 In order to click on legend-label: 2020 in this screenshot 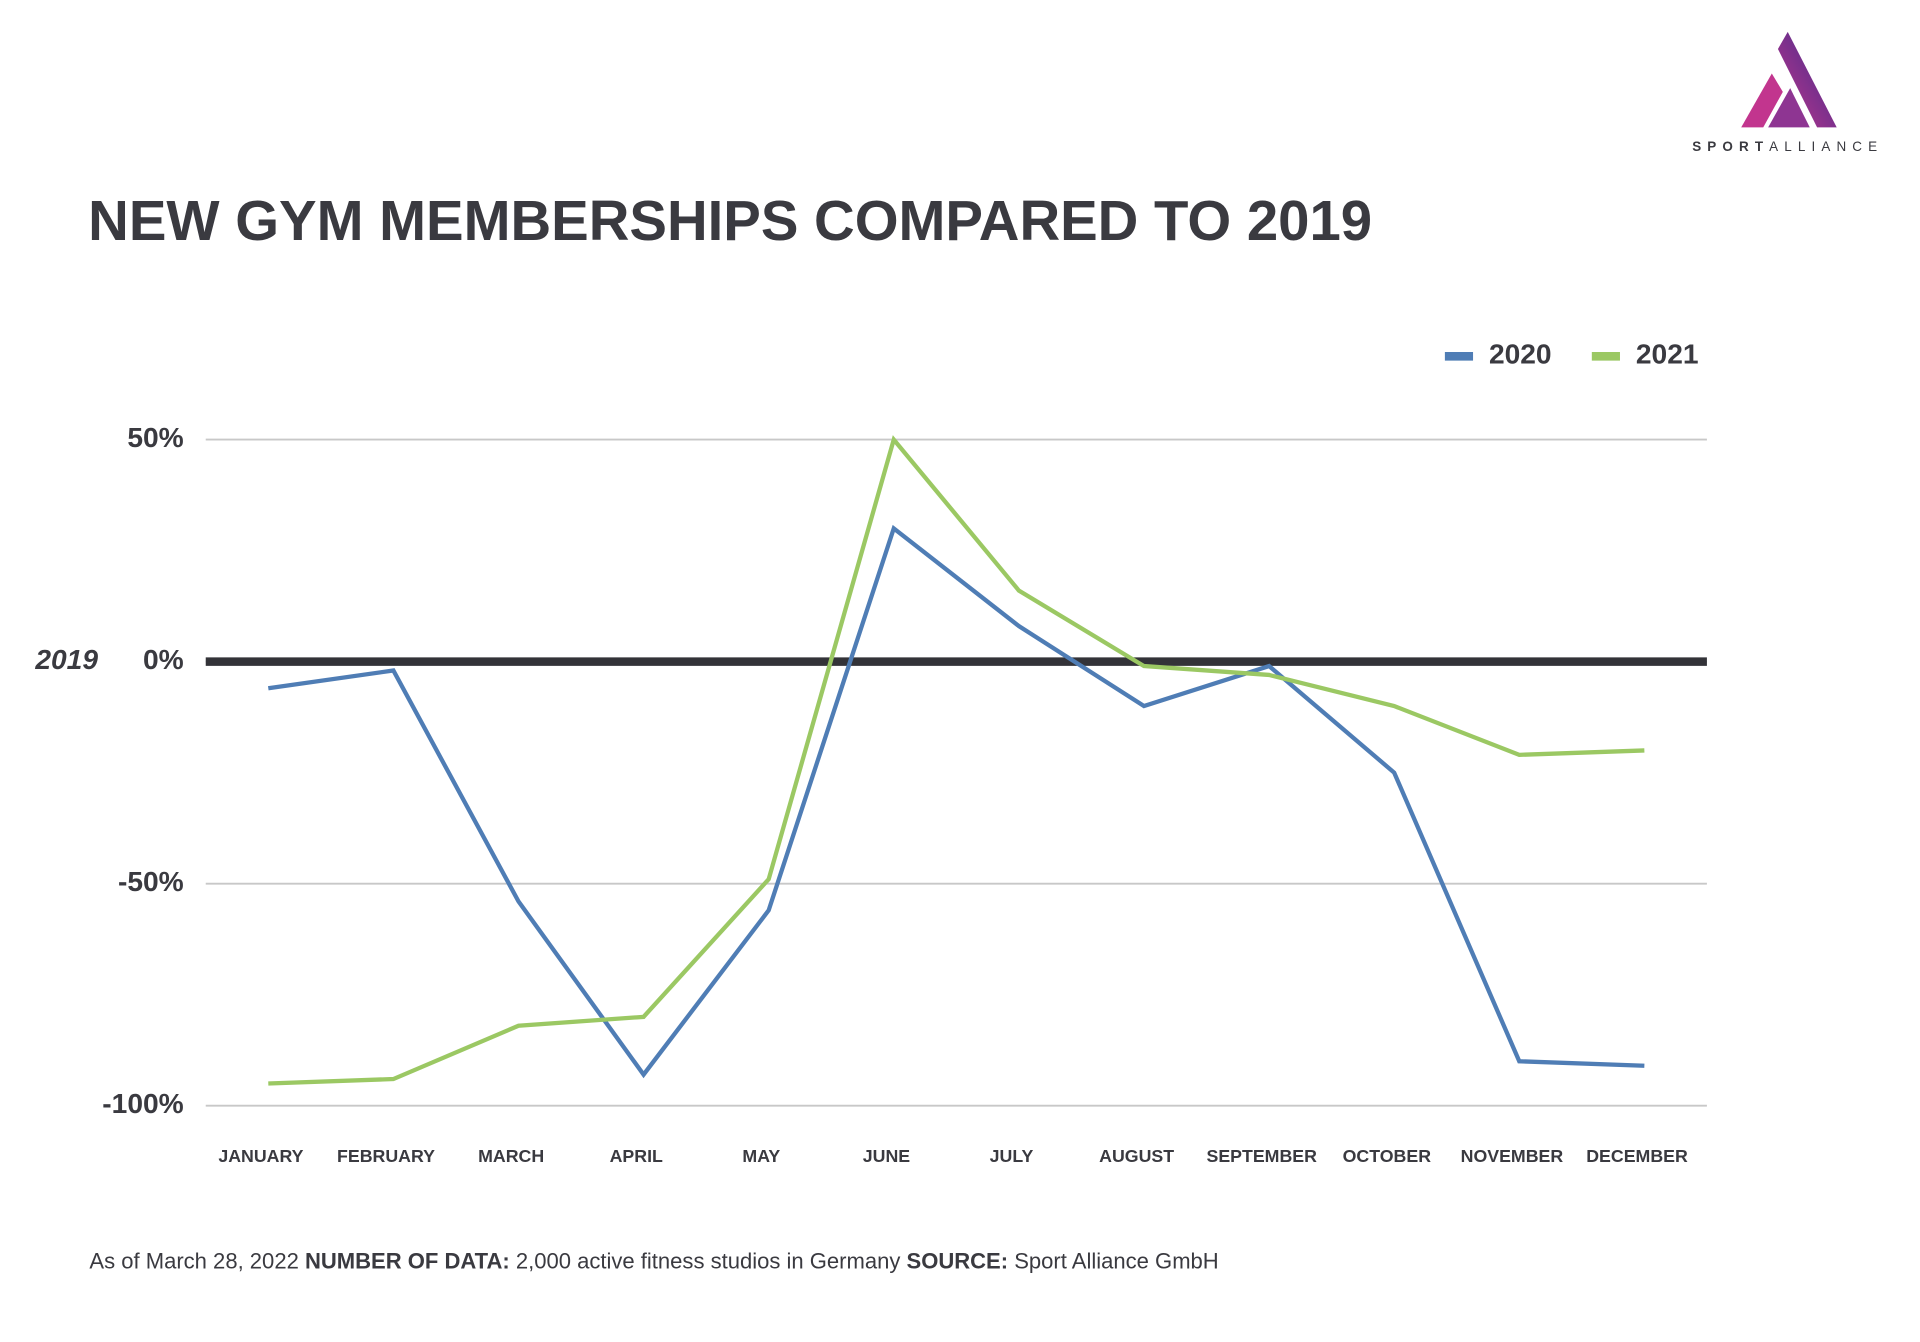, I will do `click(1520, 354)`.